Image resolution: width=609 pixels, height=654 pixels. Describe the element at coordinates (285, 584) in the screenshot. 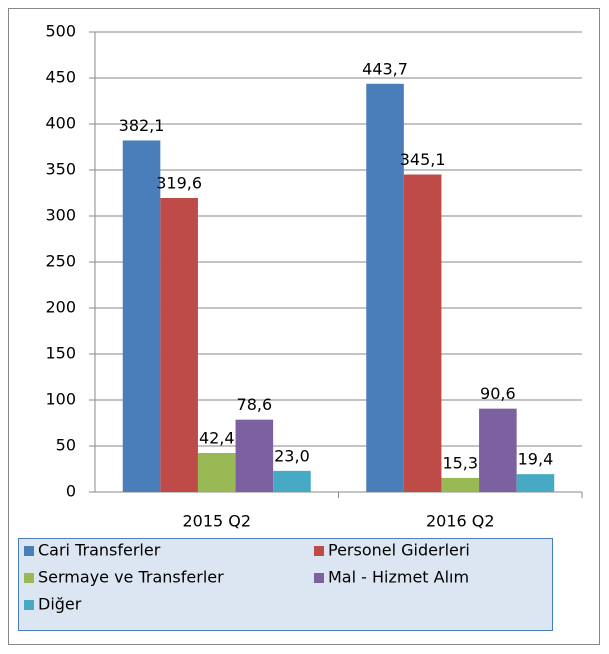

I see `legend-box` at that location.